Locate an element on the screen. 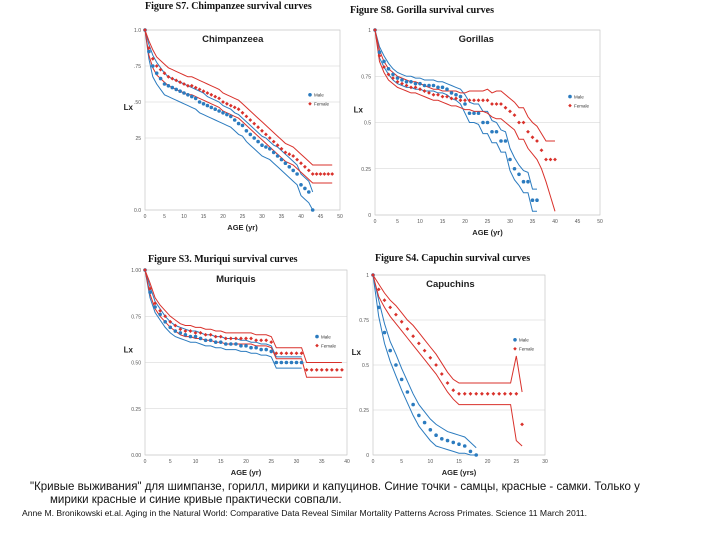 The height and width of the screenshot is (540, 720). y-tick-label: 1.0 is located at coordinates (137, 31).